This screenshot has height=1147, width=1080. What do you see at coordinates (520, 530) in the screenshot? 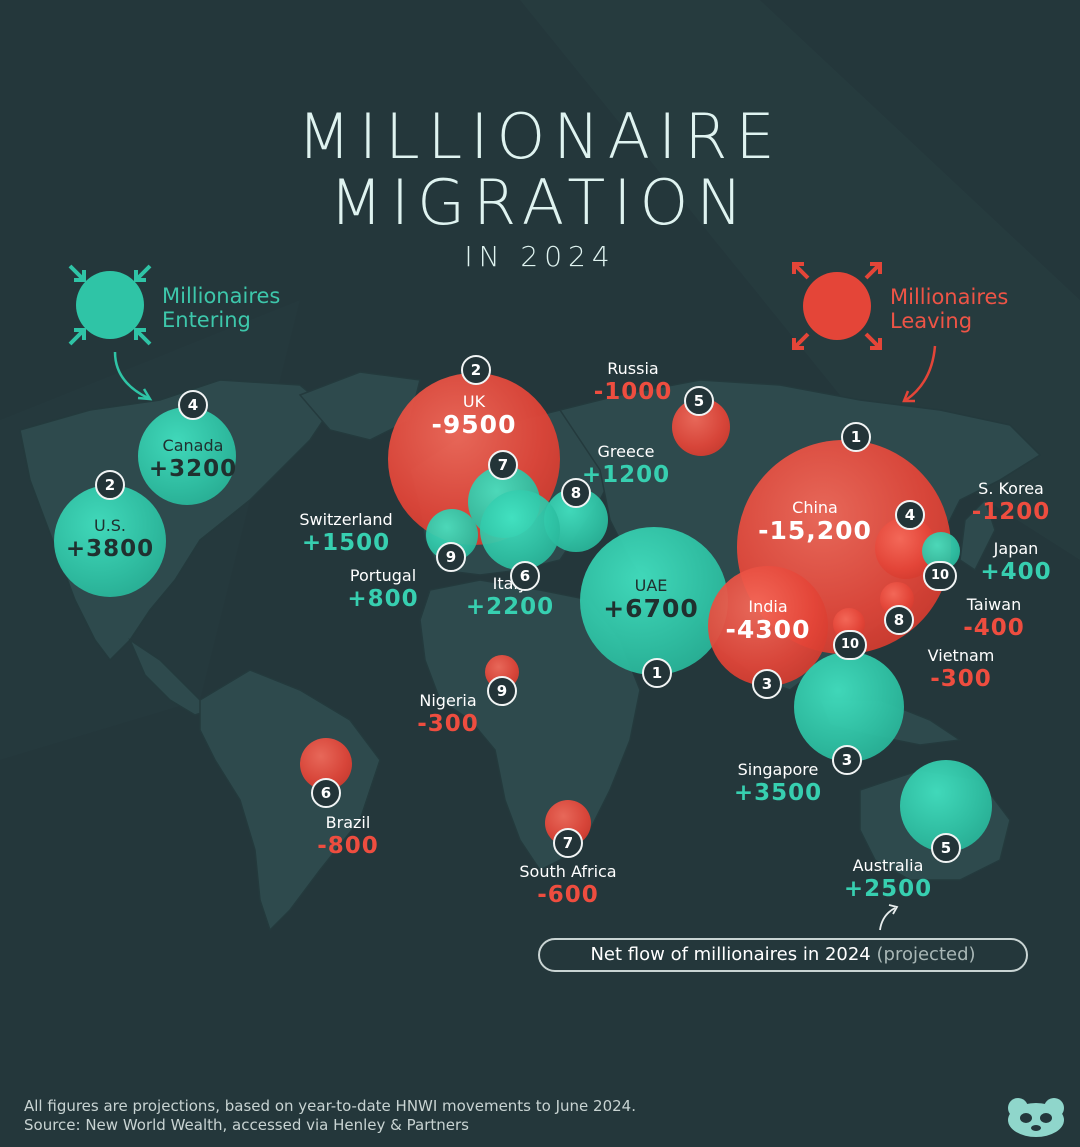
I see `bubble-italy` at bounding box center [520, 530].